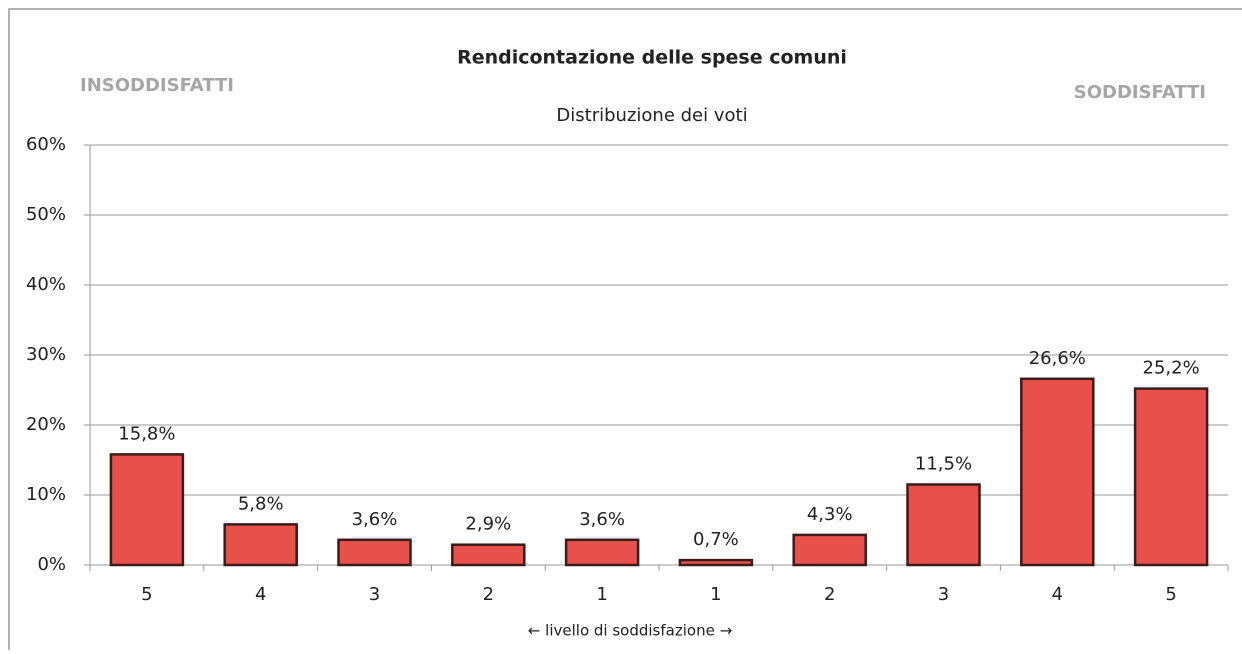 The image size is (1242, 654). Describe the element at coordinates (46, 354) in the screenshot. I see `y-tick-label: 30%` at that location.